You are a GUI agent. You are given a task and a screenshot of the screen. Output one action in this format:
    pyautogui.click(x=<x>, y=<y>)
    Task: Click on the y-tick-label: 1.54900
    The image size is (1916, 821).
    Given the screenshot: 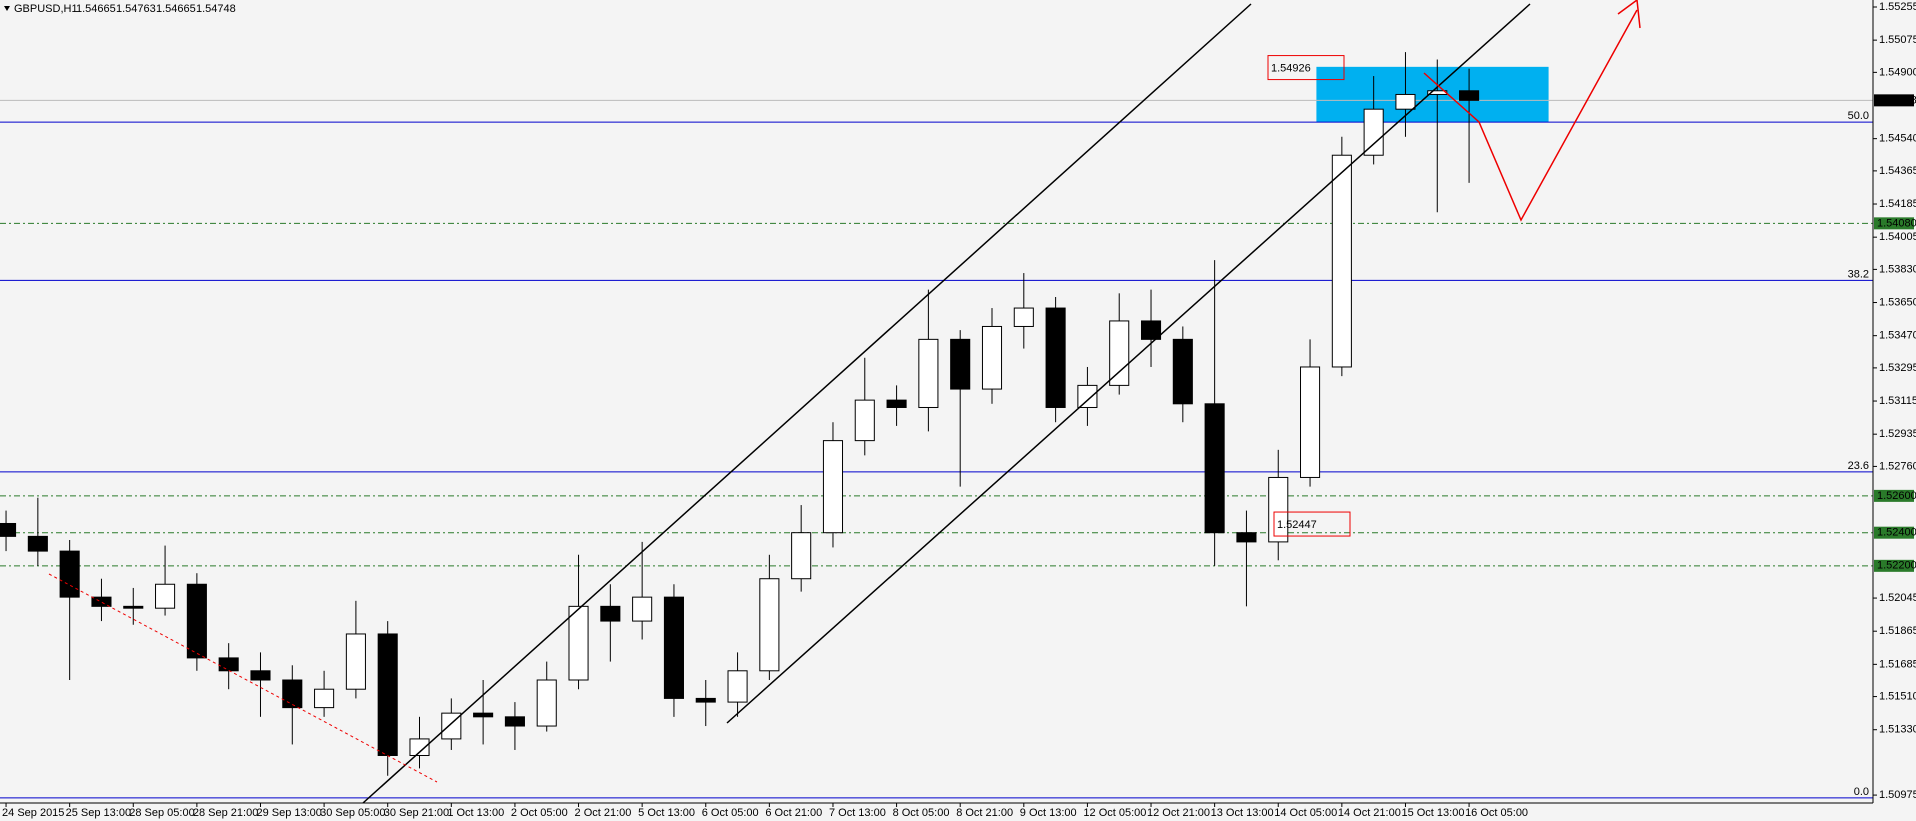 What is the action you would take?
    pyautogui.click(x=1897, y=72)
    